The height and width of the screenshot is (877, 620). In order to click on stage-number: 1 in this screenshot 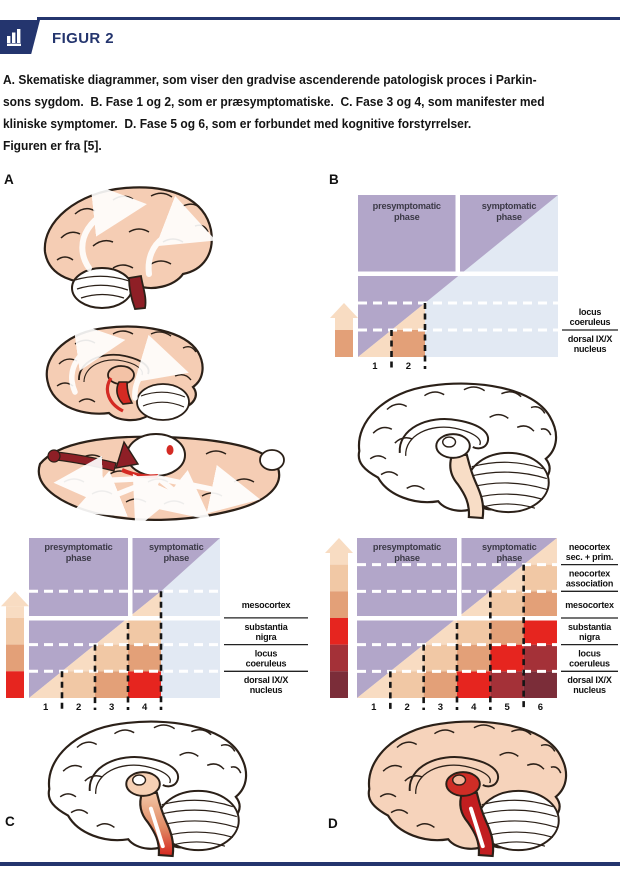, I will do `click(375, 366)`.